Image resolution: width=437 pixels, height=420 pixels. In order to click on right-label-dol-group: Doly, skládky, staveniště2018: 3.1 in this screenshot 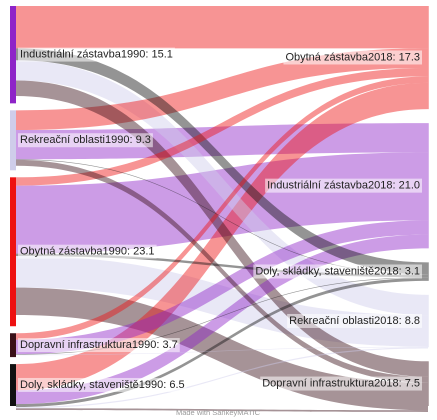, I will do `click(337, 271)`.